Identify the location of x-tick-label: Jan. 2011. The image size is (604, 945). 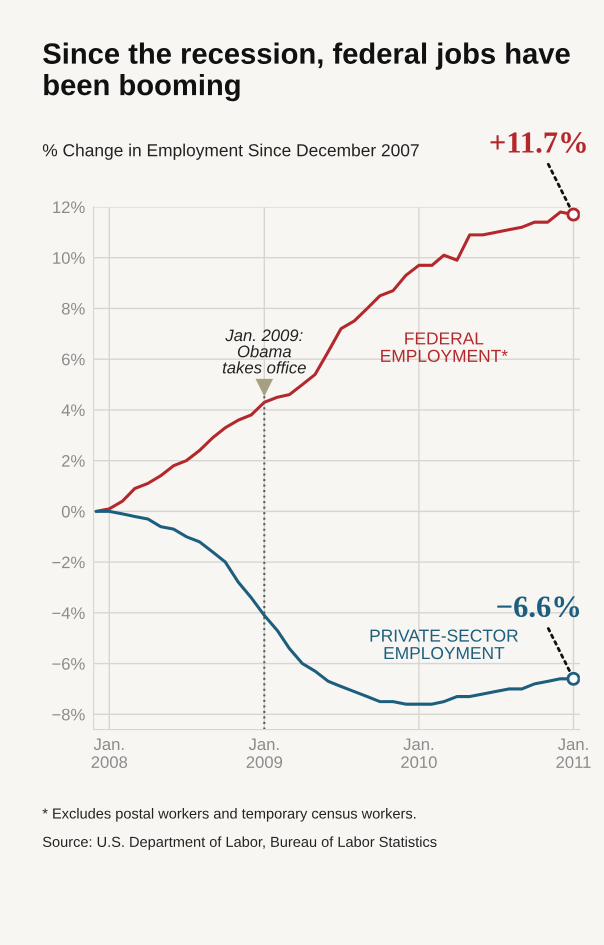
(573, 753).